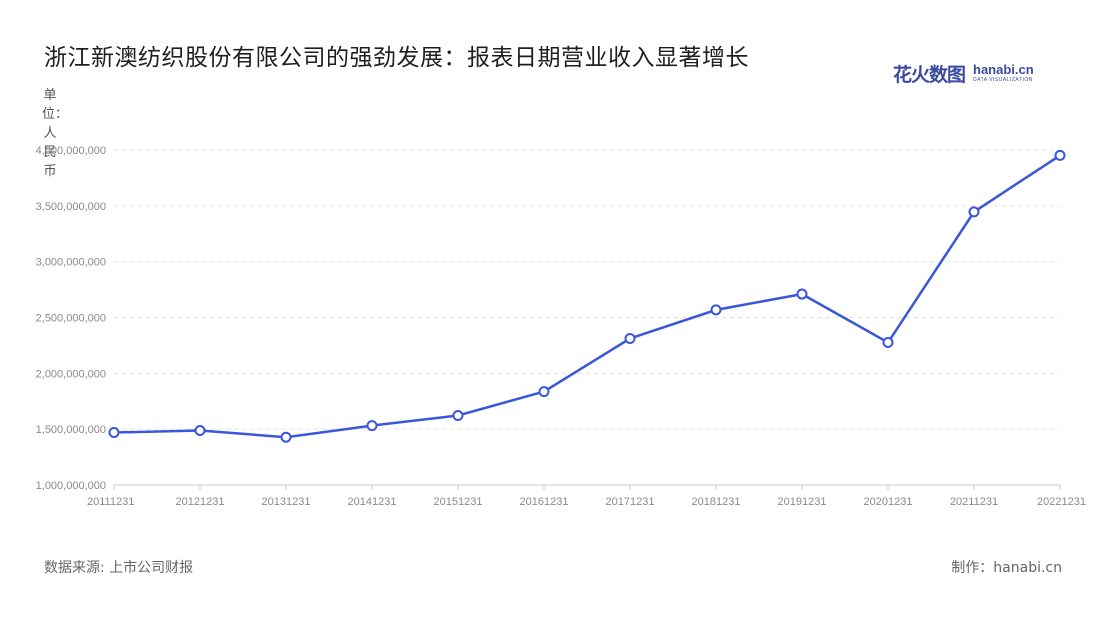 Image resolution: width=1100 pixels, height=620 pixels. Describe the element at coordinates (716, 502) in the screenshot. I see `x-tick-label: 20181231` at that location.